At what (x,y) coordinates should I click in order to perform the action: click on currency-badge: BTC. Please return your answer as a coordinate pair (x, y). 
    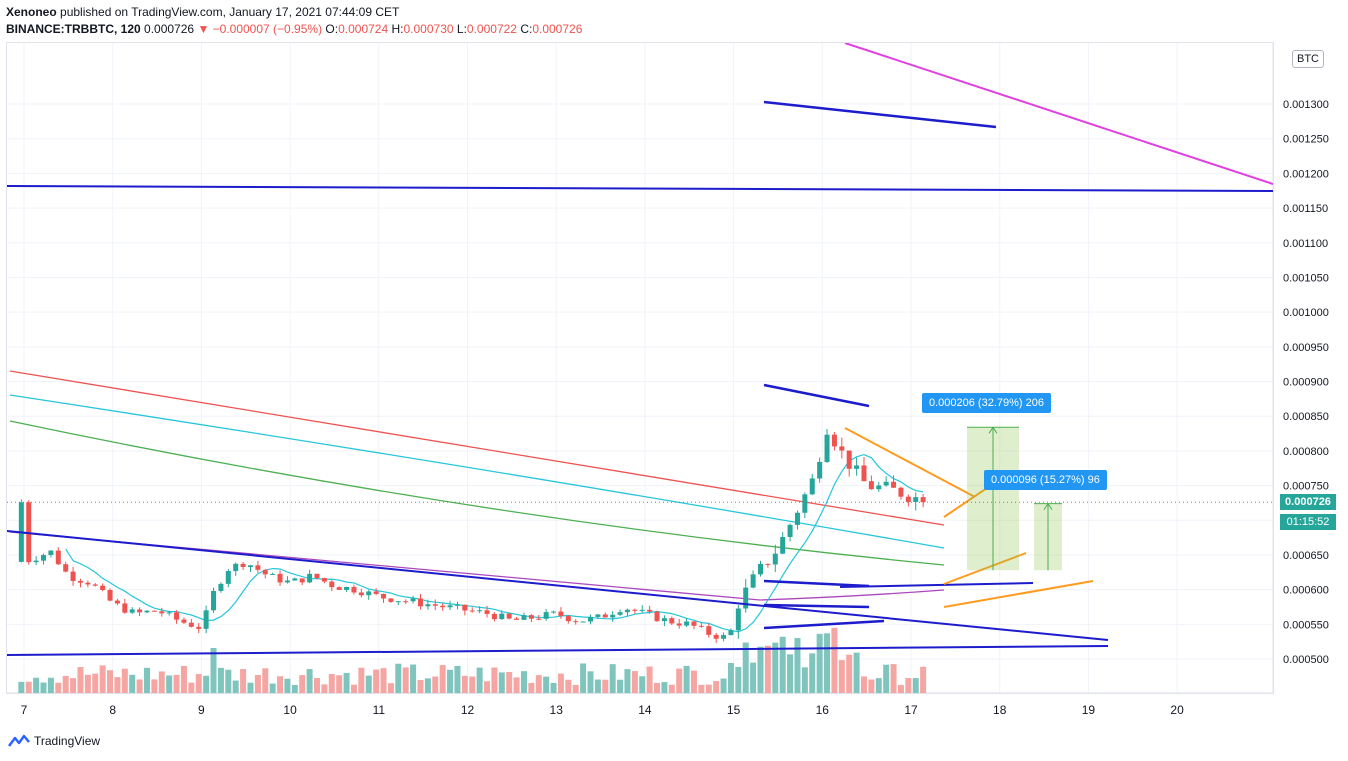
    Looking at the image, I should click on (1308, 59).